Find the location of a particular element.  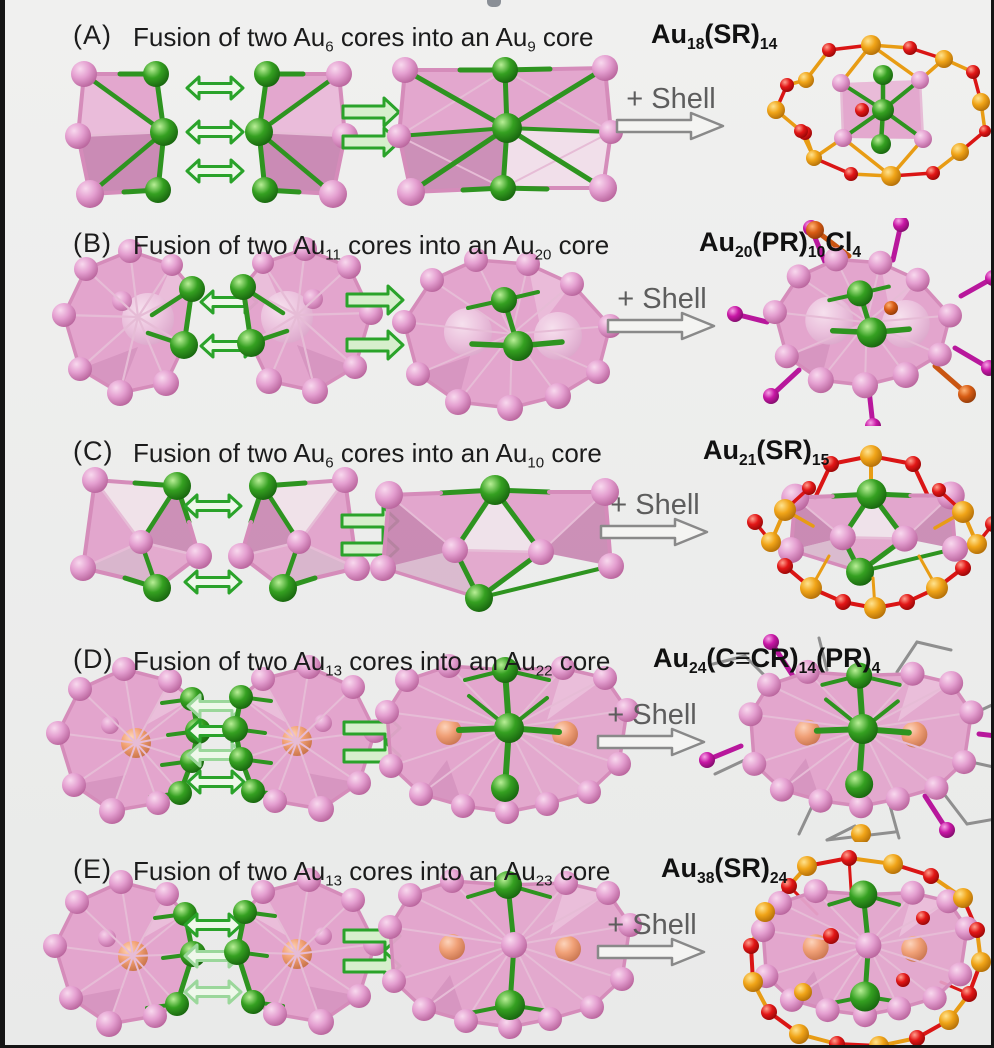

product-formula: Au24(C≡CR)14(PR)4 is located at coordinates (767, 660).